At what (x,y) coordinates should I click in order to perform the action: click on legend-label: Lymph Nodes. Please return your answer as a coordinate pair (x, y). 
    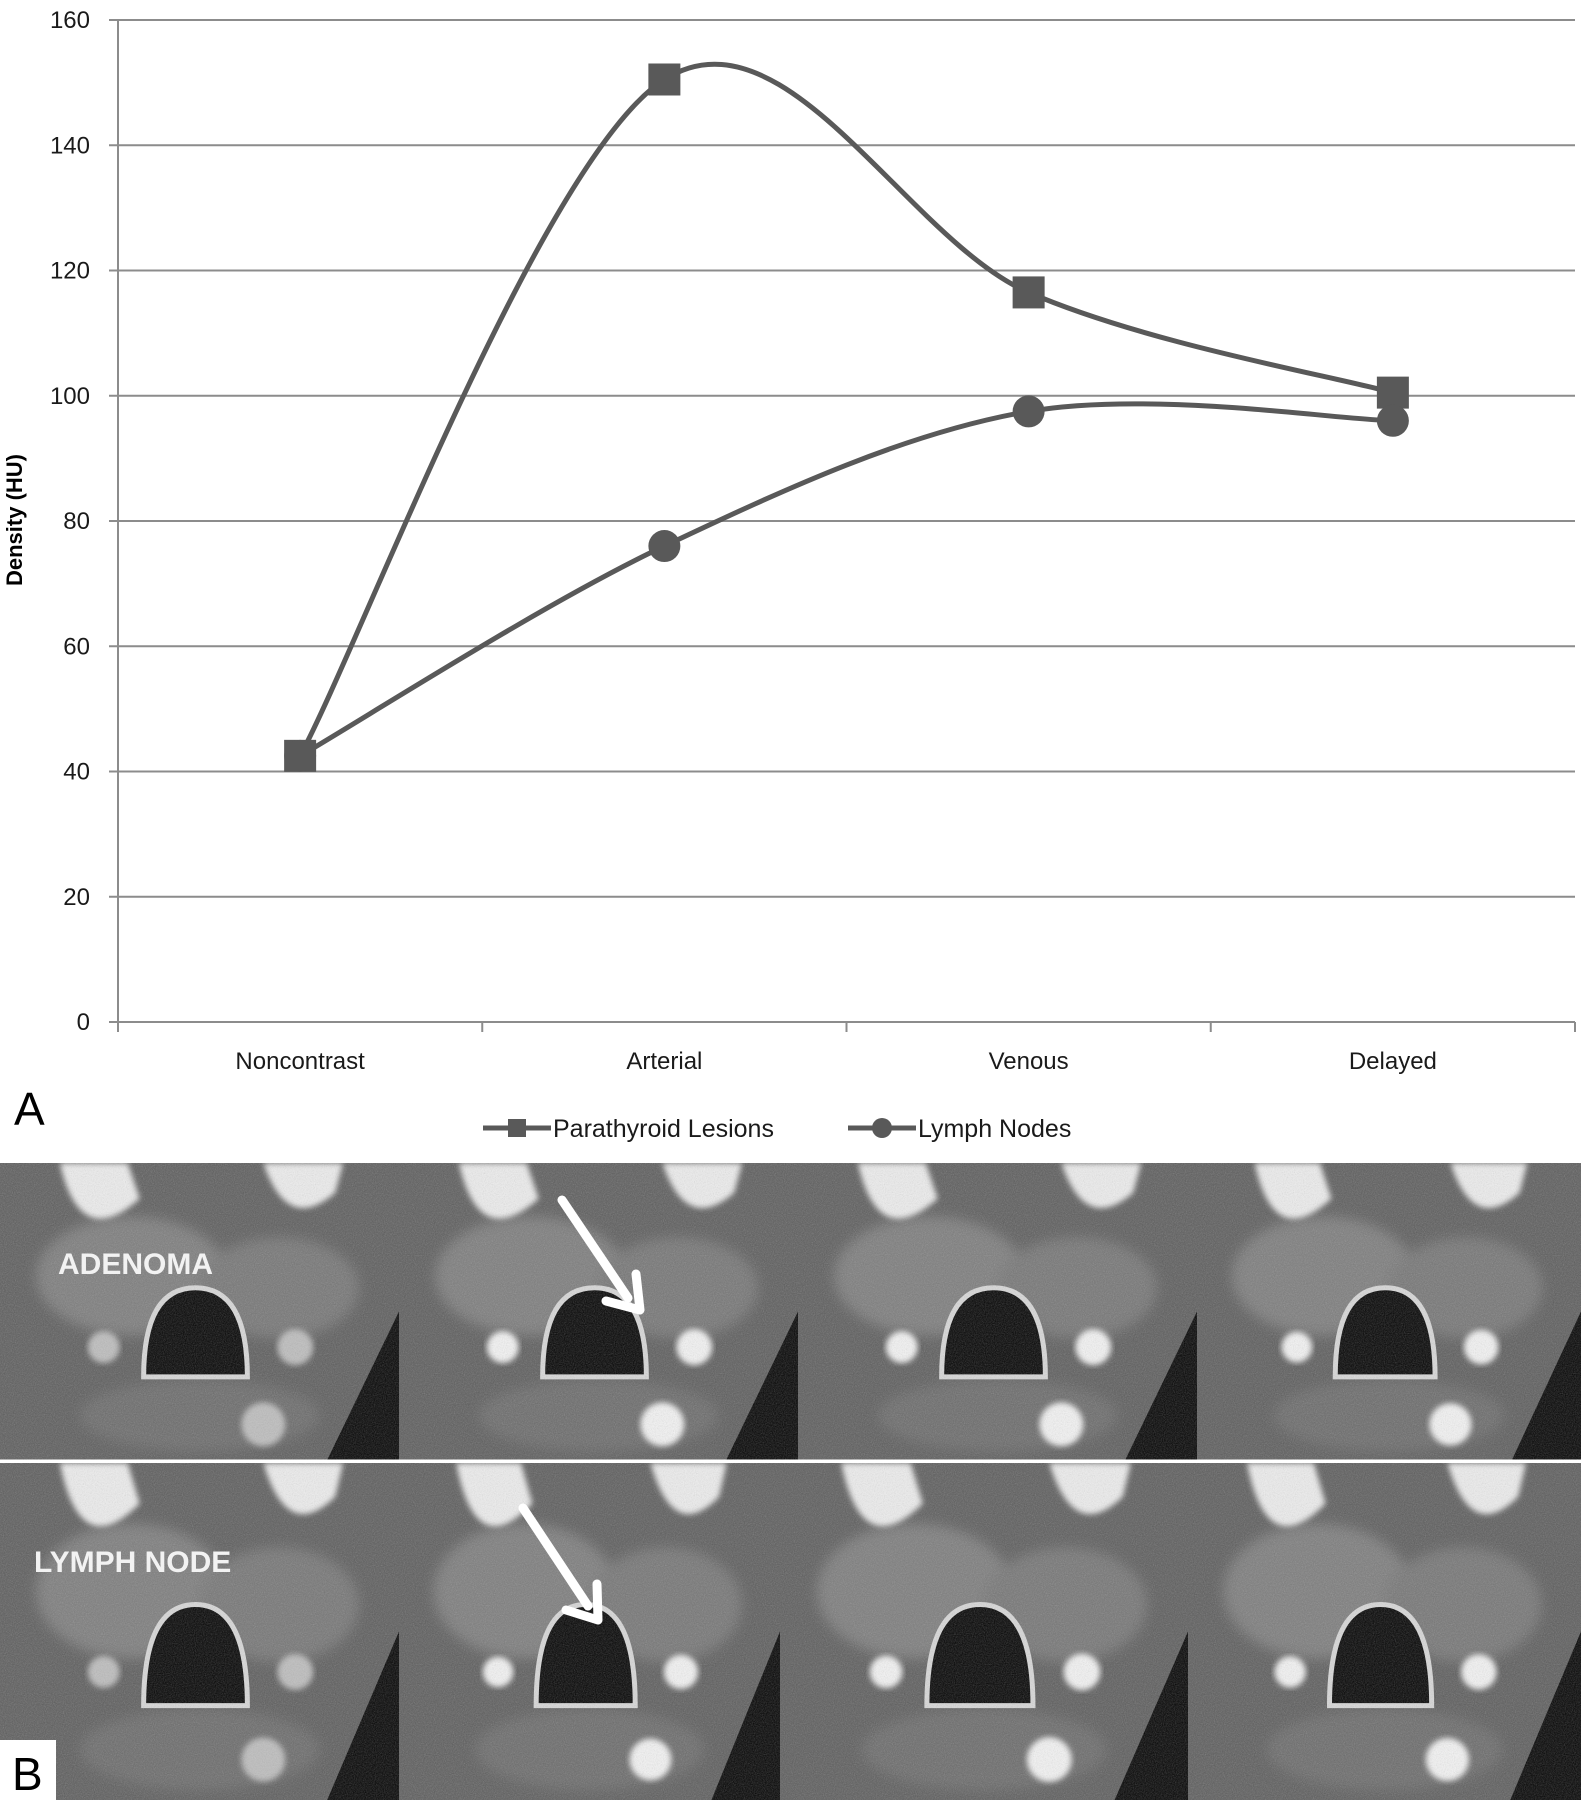
    Looking at the image, I should click on (994, 1129).